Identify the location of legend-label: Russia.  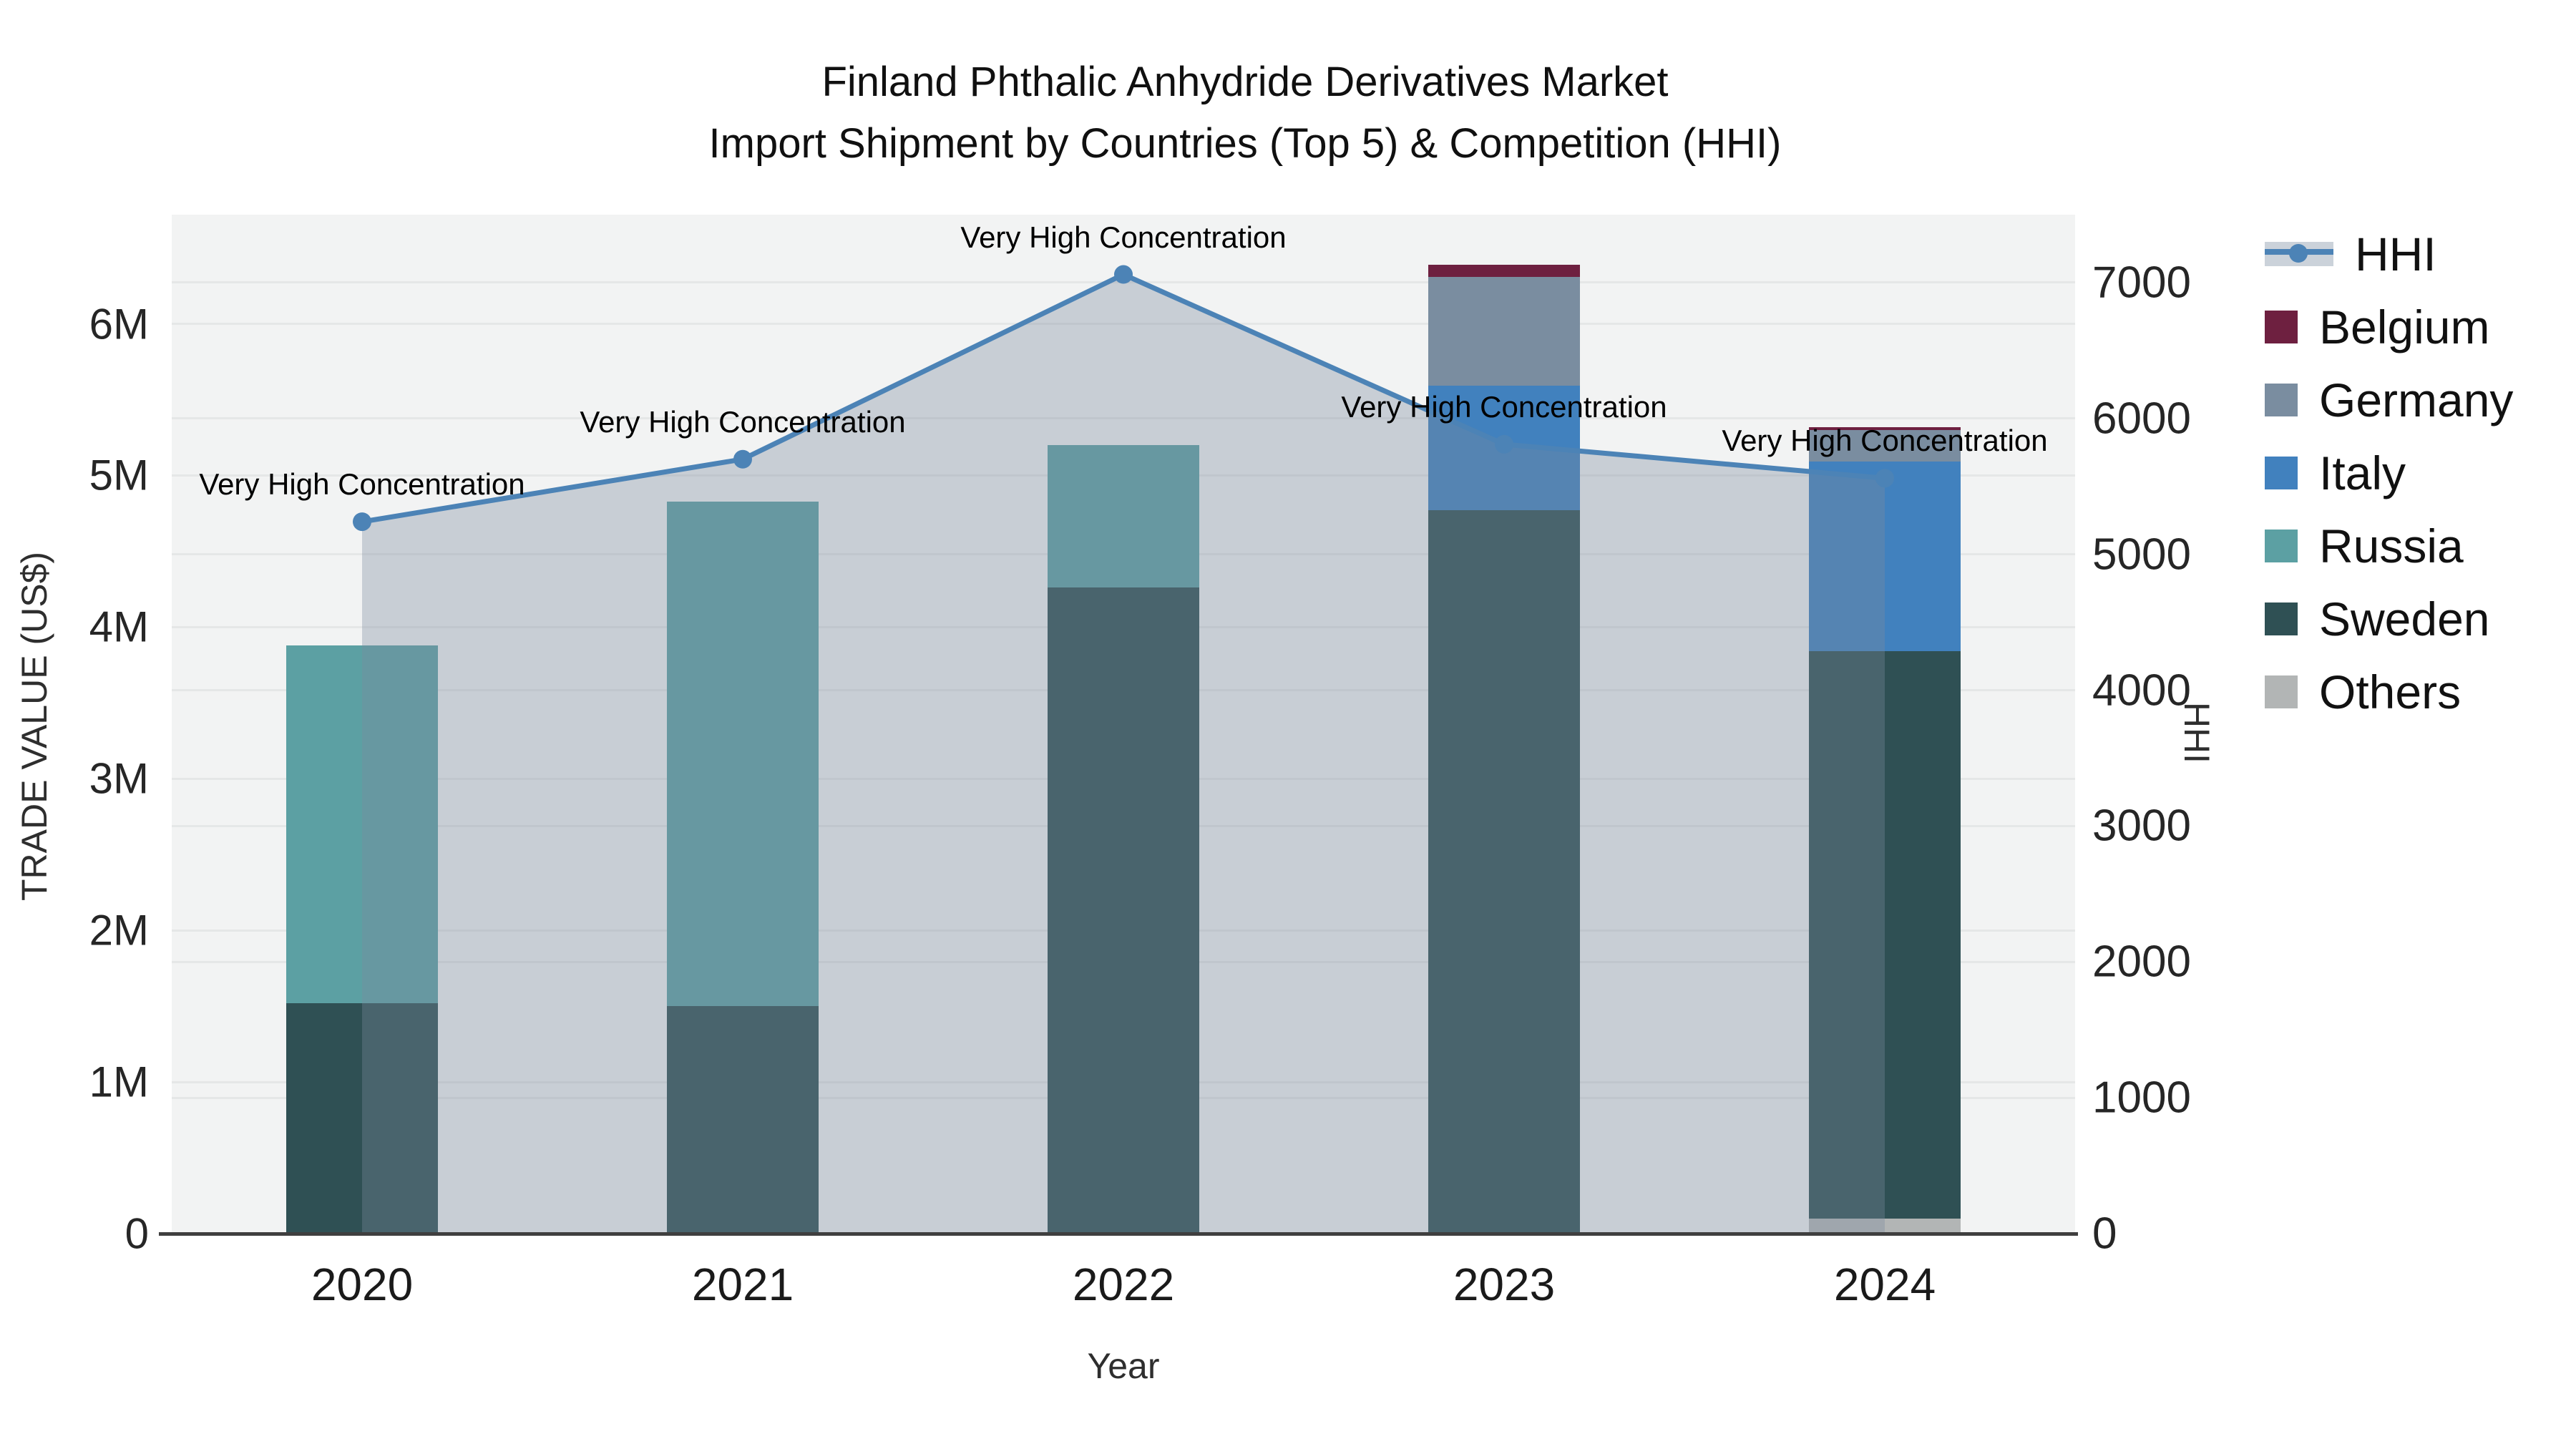
(2391, 545).